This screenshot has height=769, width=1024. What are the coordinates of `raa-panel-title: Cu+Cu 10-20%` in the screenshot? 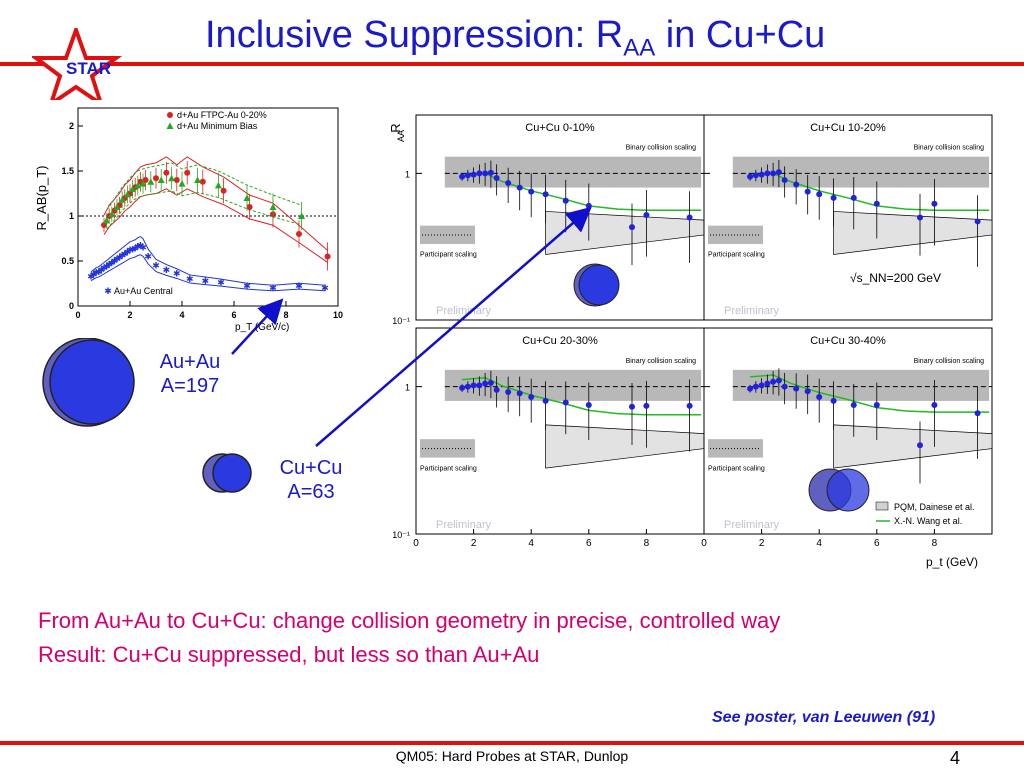 It's located at (848, 128).